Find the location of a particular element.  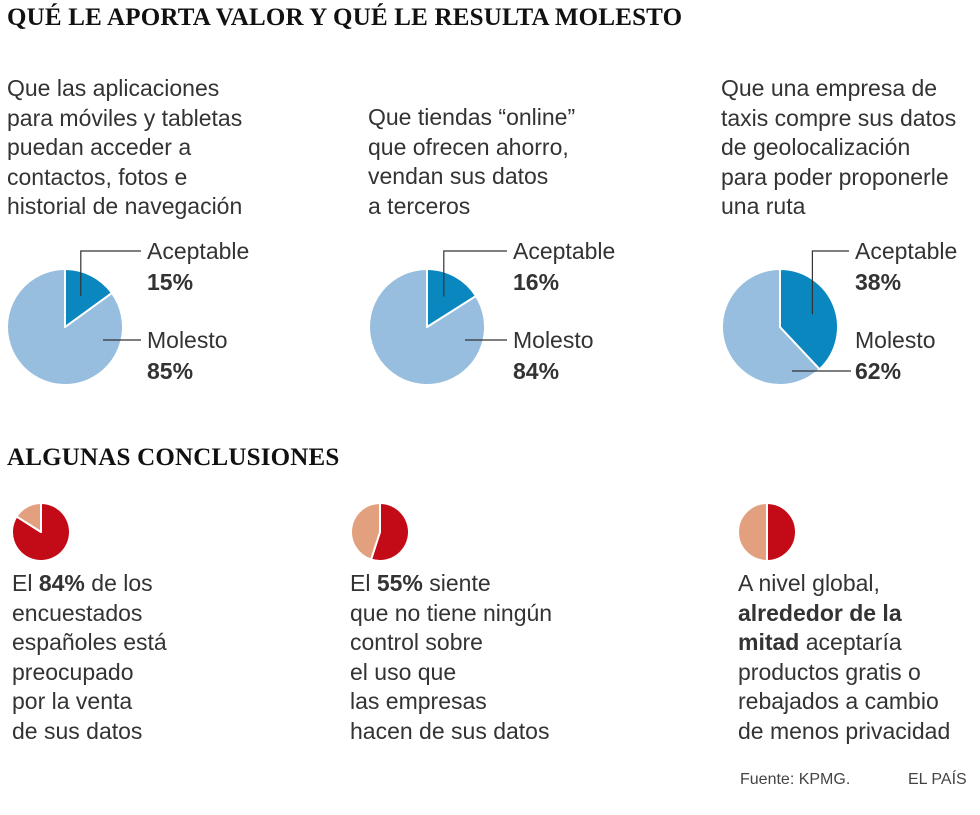

brand-logo: EL PAÍS is located at coordinates (937, 779).